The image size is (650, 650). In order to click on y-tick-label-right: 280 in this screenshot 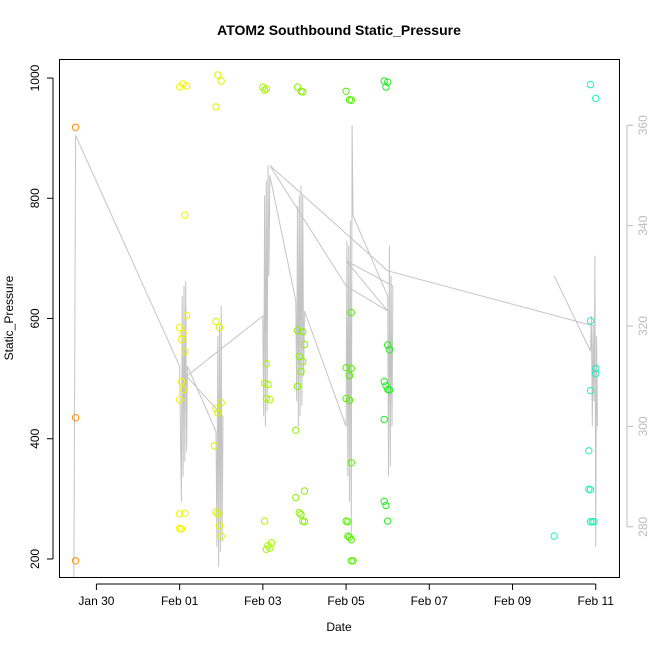, I will do `click(643, 526)`.